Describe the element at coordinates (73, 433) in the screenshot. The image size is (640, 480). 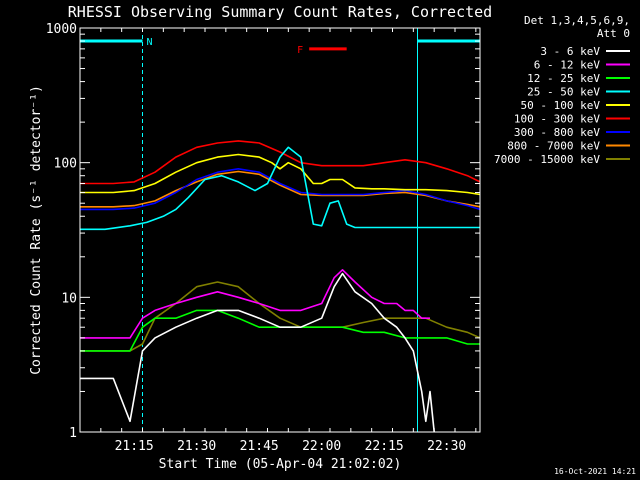
I see `y-tick-label: 1` at that location.